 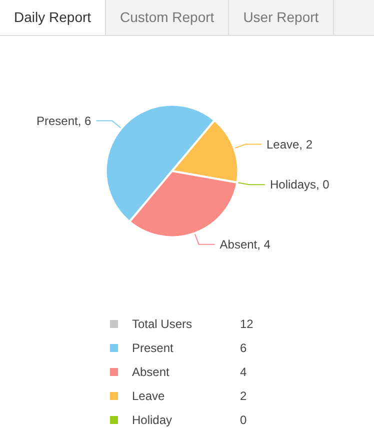 I want to click on slice-label: Present, so click(x=57, y=121).